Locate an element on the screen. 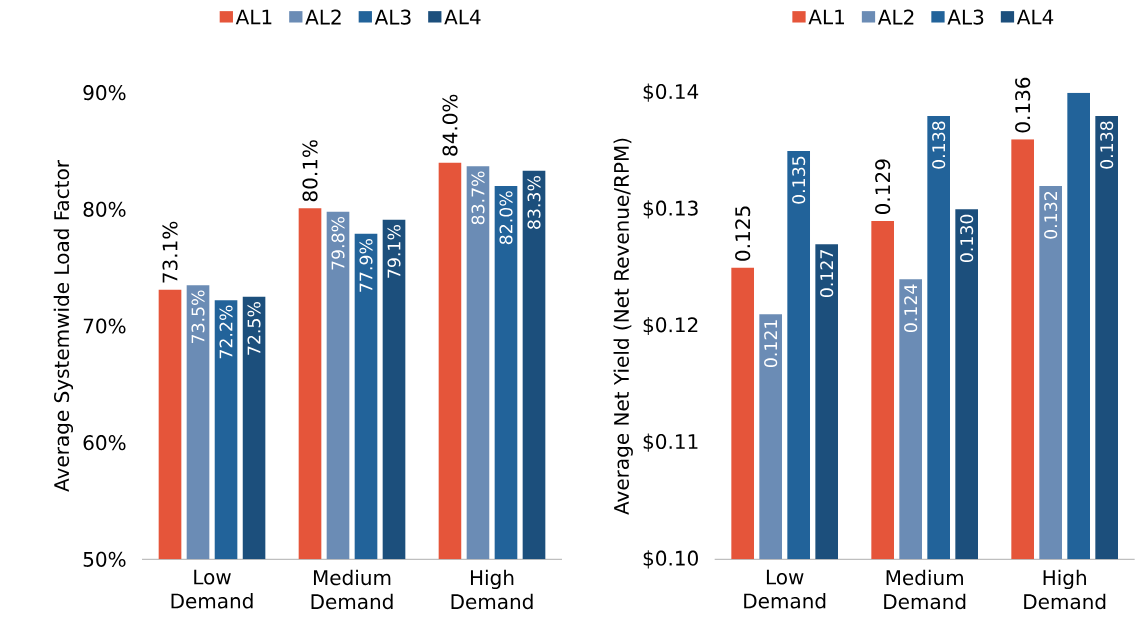 The height and width of the screenshot is (634, 1138). data-label: 79.1% is located at coordinates (394, 251).